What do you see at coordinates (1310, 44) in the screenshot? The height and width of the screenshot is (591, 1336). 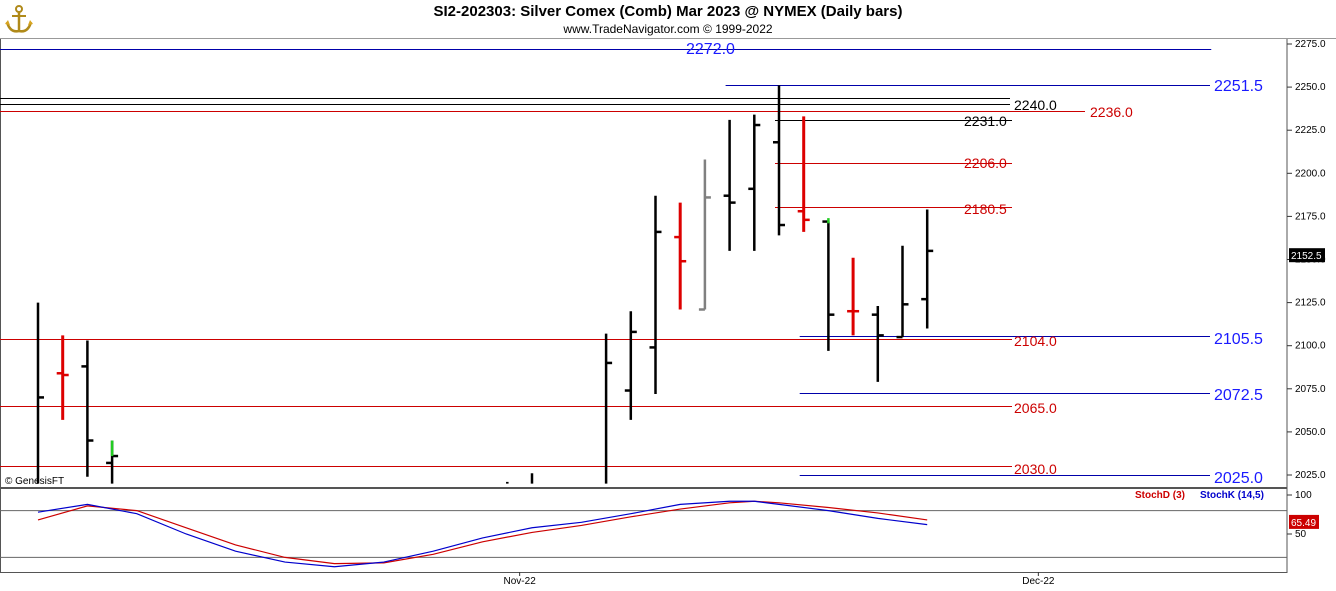 I see `y-tick-label: 2275.0` at bounding box center [1310, 44].